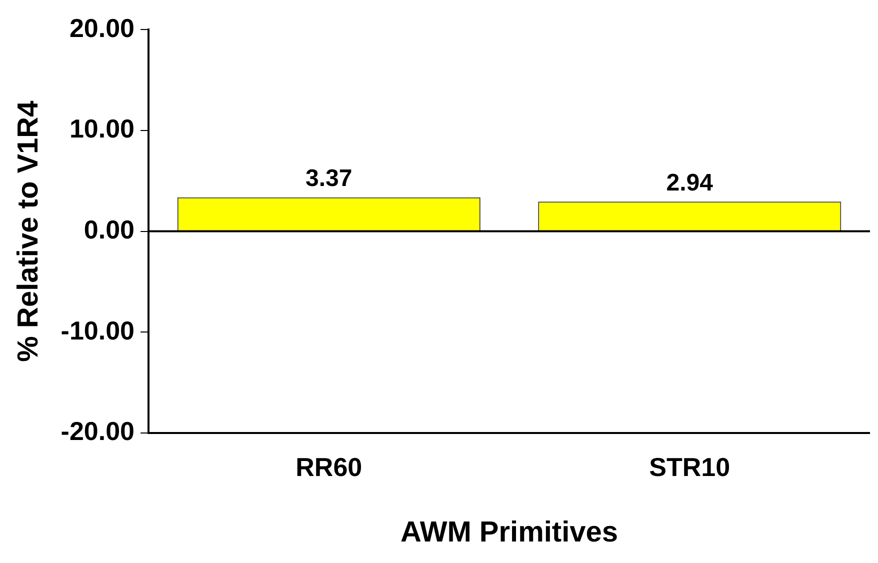 The width and height of the screenshot is (878, 563). What do you see at coordinates (689, 467) in the screenshot?
I see `x-tick-label: STR10` at bounding box center [689, 467].